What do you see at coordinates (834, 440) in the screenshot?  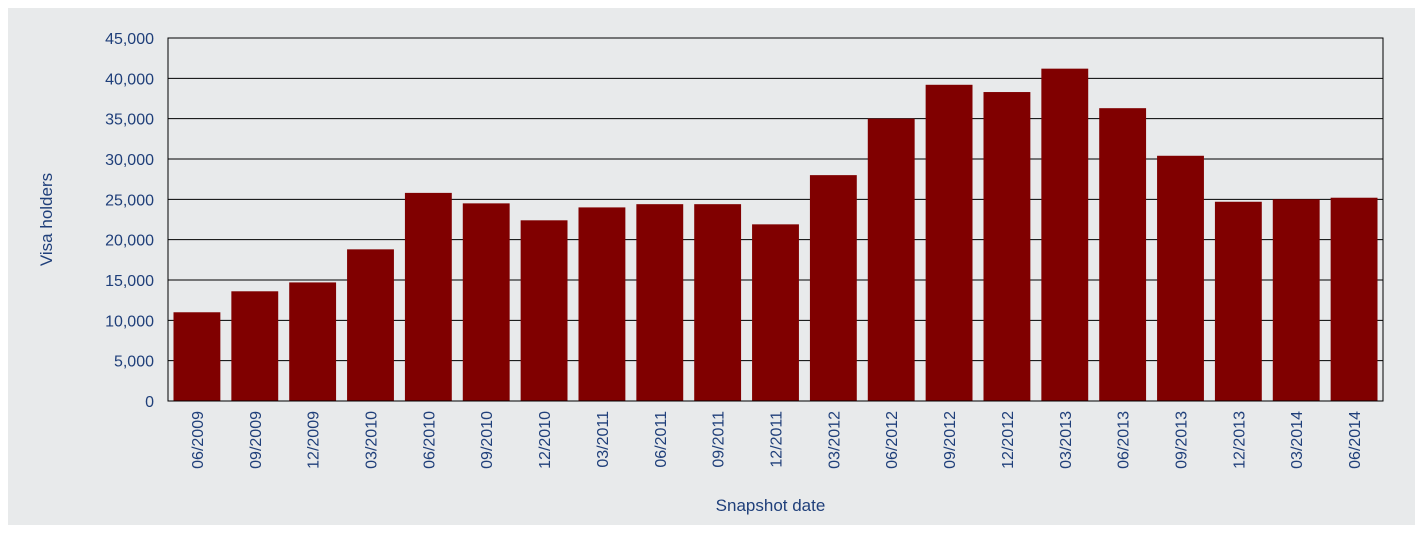 I see `x-tick-label: 03/2012` at bounding box center [834, 440].